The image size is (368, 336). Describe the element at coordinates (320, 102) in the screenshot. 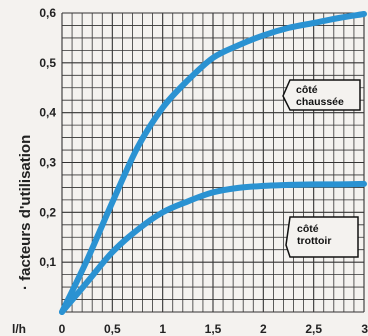

I see `legend-label-chaussee-line2: chaussée` at that location.